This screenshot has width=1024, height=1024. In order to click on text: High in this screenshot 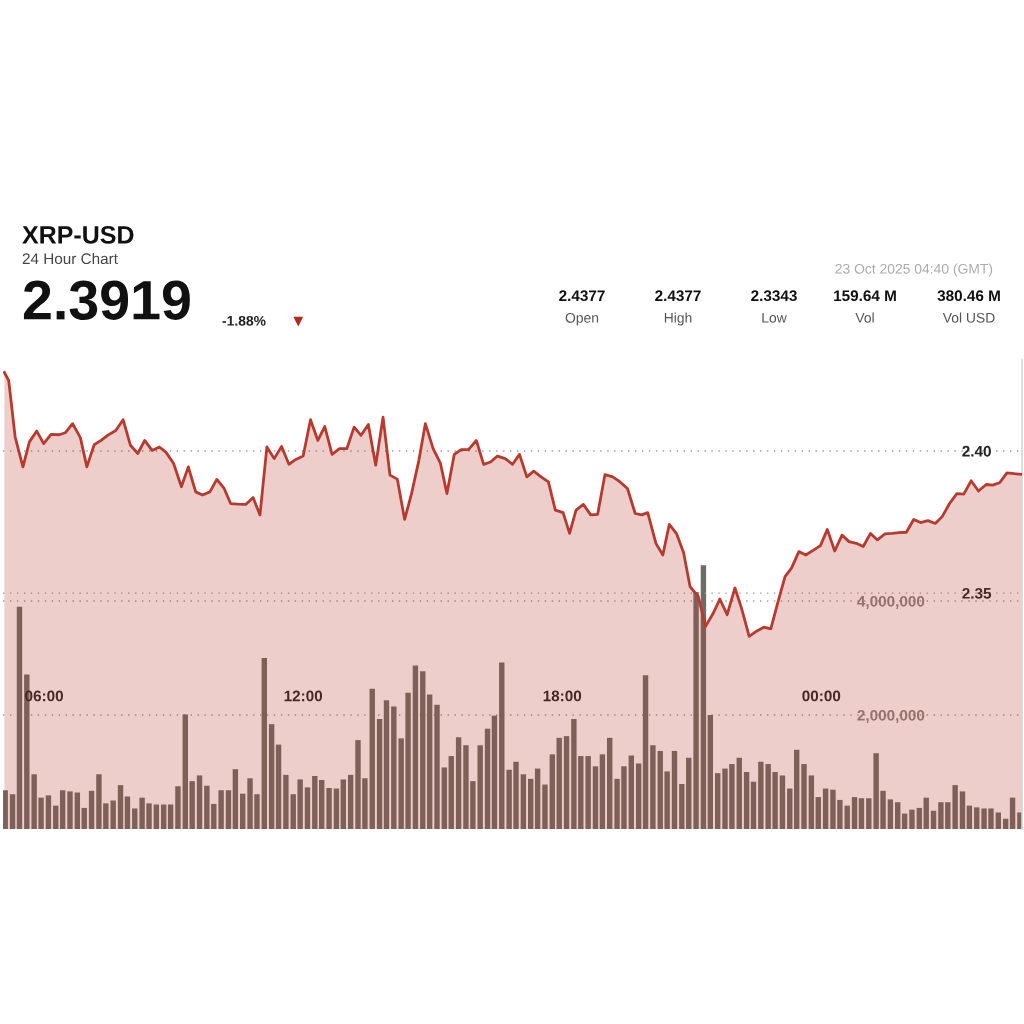, I will do `click(678, 319)`.